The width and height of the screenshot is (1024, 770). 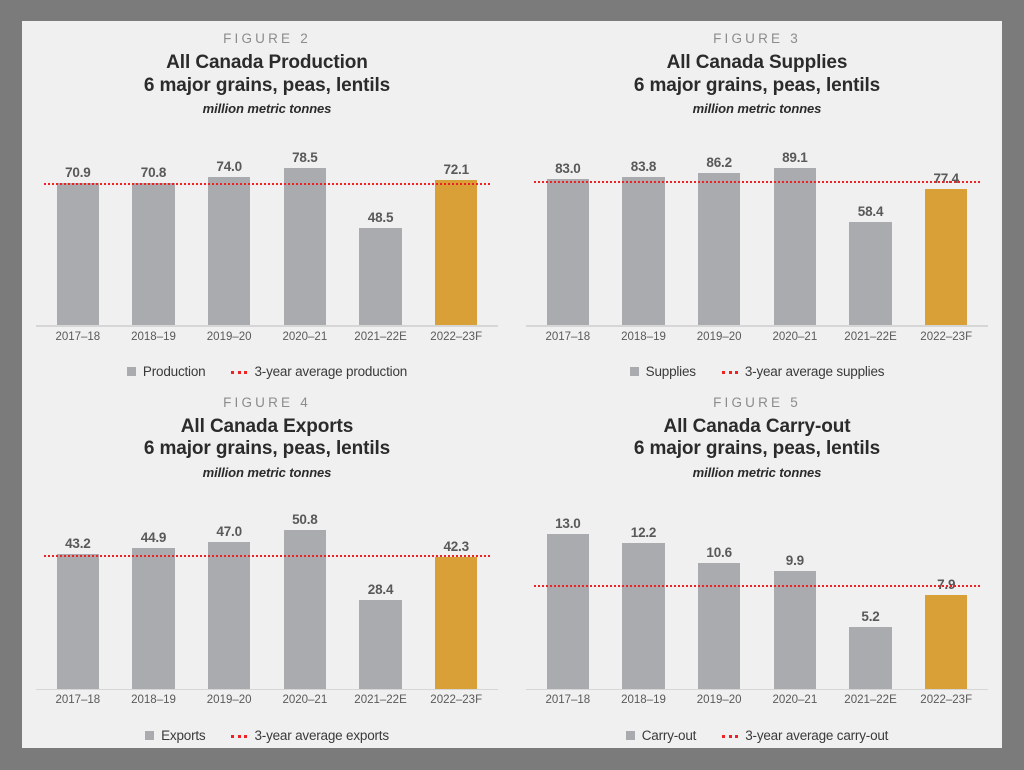 What do you see at coordinates (795, 621) in the screenshot?
I see `bar: 9.9` at bounding box center [795, 621].